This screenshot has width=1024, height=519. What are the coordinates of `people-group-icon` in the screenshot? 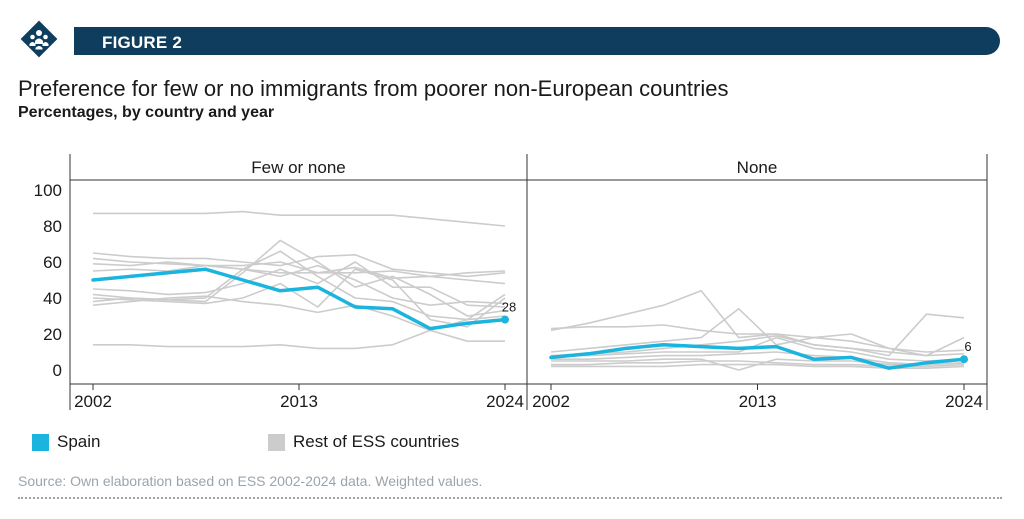 It's located at (39, 39).